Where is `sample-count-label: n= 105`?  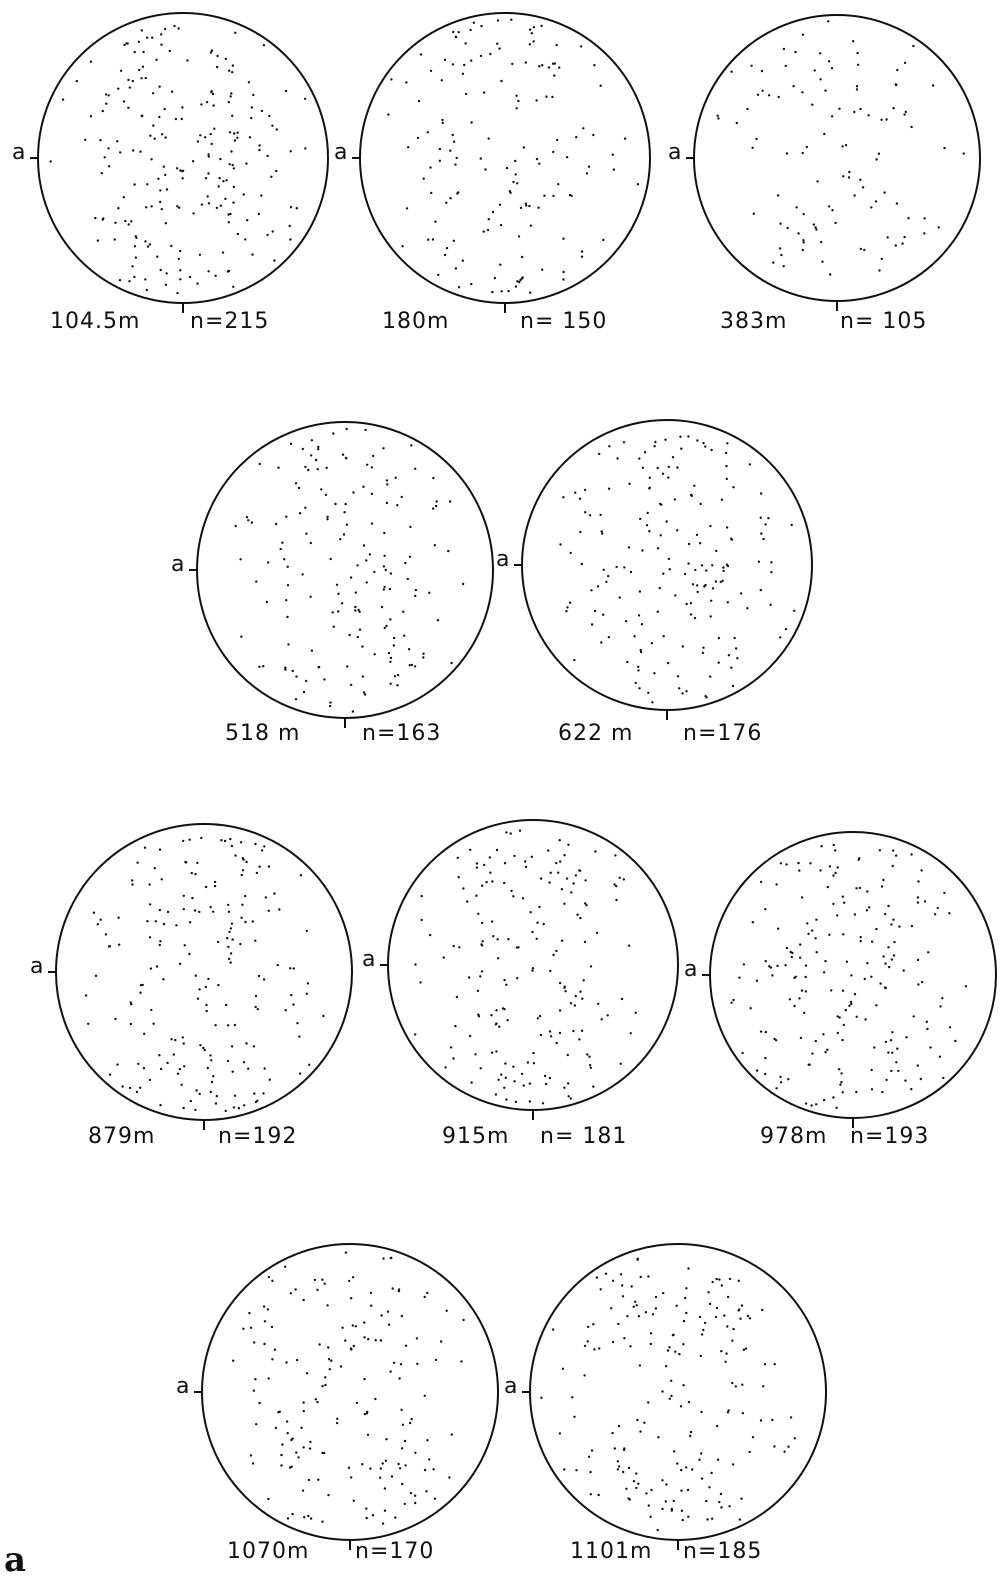
sample-count-label: n= 105 is located at coordinates (884, 321).